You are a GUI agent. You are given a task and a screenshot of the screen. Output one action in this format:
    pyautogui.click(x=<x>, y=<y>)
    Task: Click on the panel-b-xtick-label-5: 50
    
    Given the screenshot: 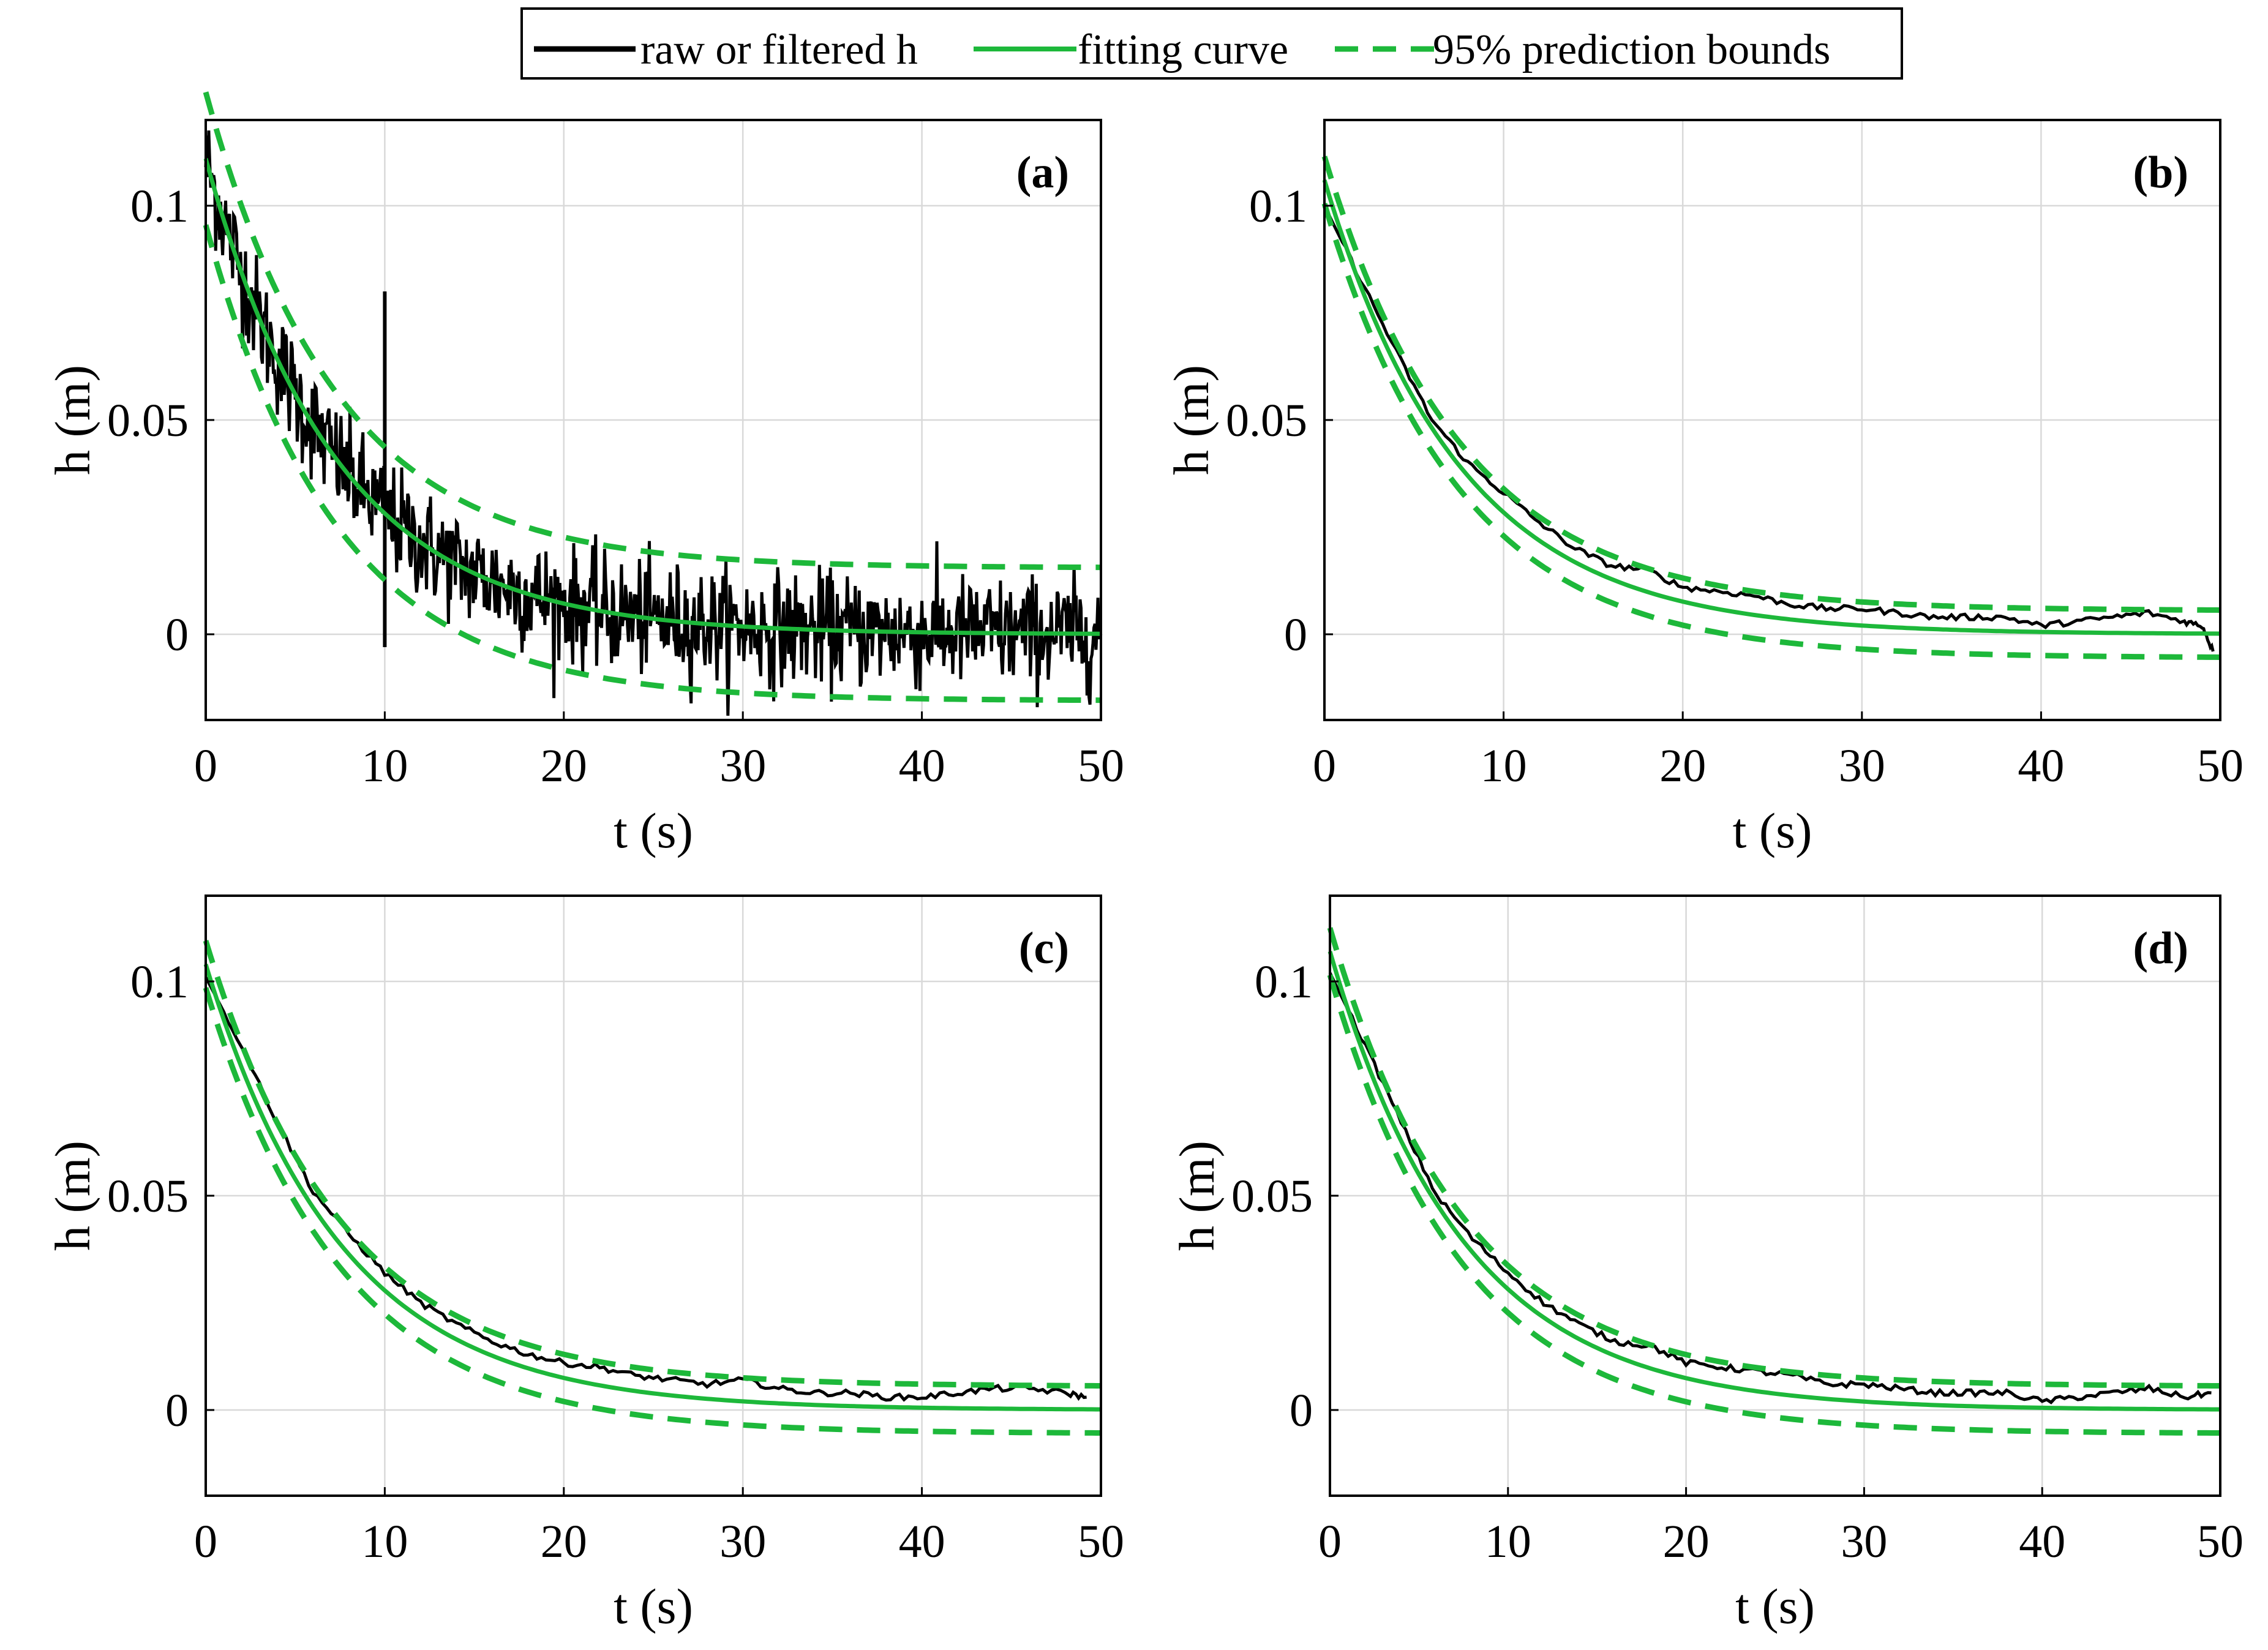 What is the action you would take?
    pyautogui.click(x=2220, y=766)
    